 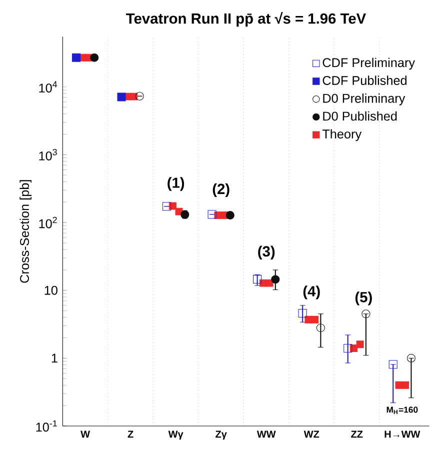 What do you see at coordinates (312, 434) in the screenshot?
I see `x-tick-label: WZ` at bounding box center [312, 434].